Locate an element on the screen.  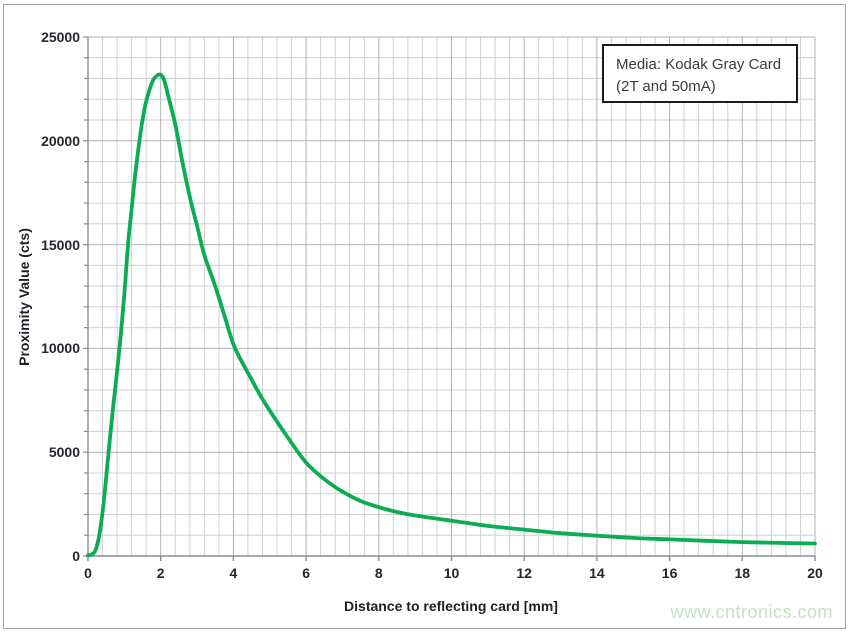
x-tick-label: 8 is located at coordinates (378, 573).